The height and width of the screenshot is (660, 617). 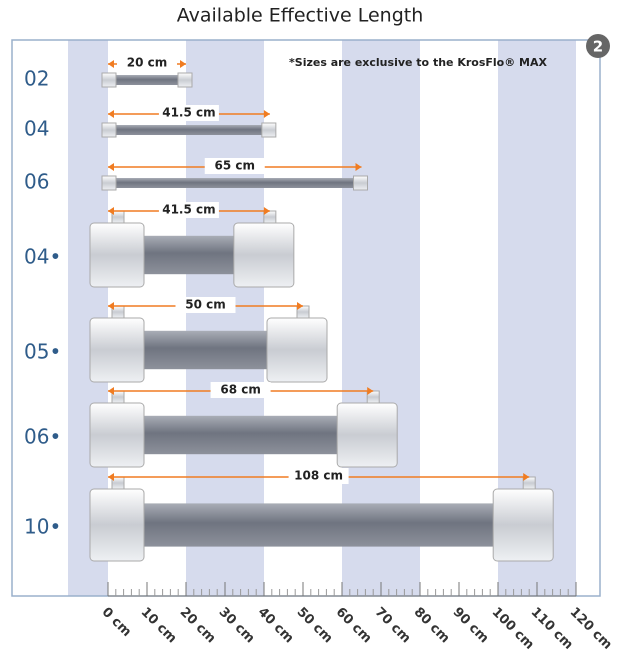 What do you see at coordinates (42, 352) in the screenshot?
I see `y-tick-label: 05•` at bounding box center [42, 352].